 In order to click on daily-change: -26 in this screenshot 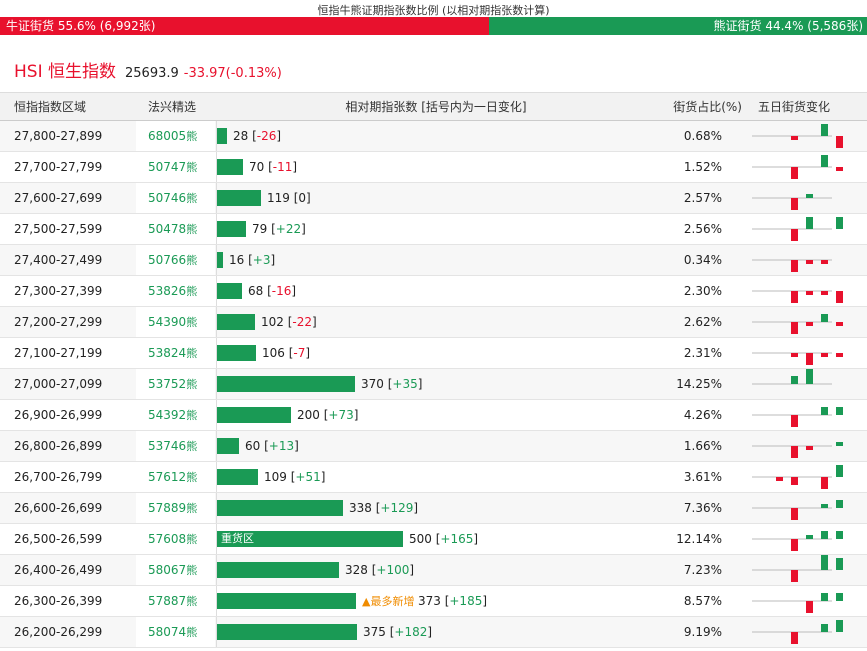, I will do `click(266, 136)`.